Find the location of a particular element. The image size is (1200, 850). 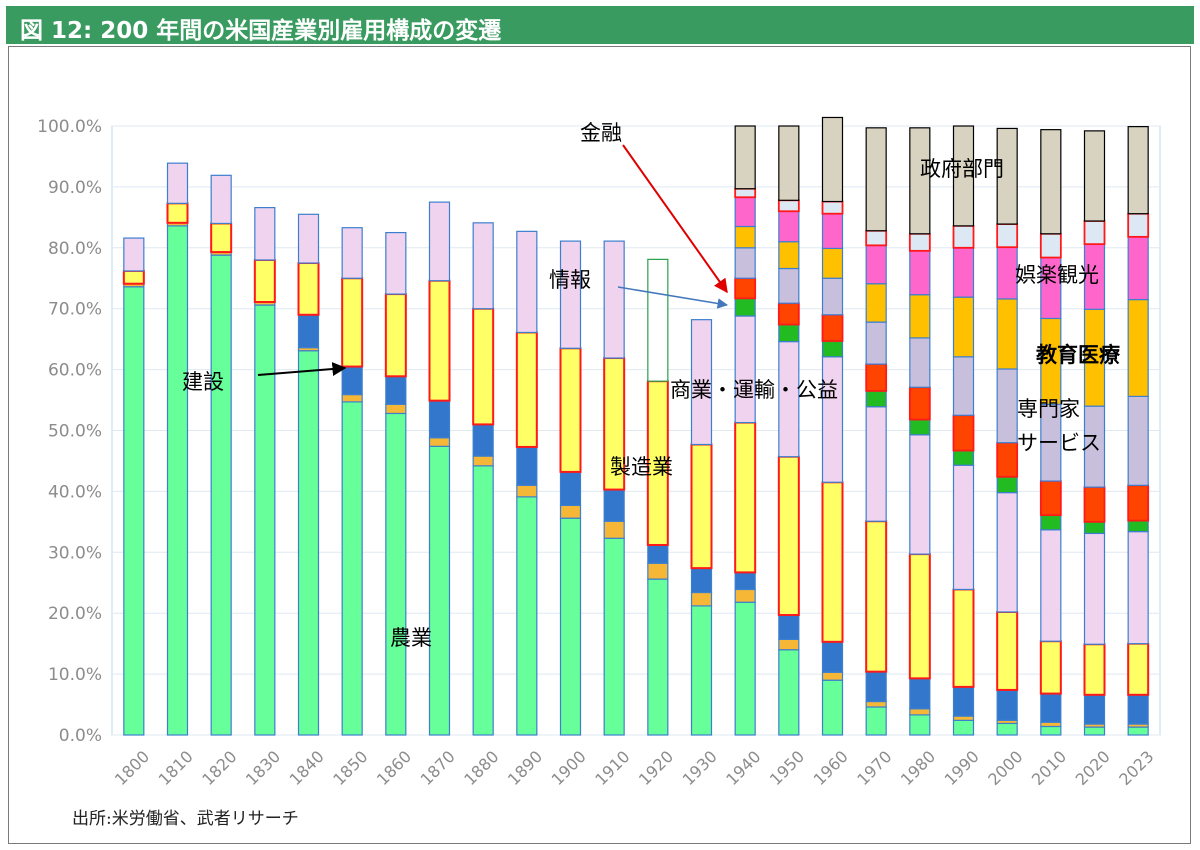

y-tick-label: 70.0% is located at coordinates (75, 310).